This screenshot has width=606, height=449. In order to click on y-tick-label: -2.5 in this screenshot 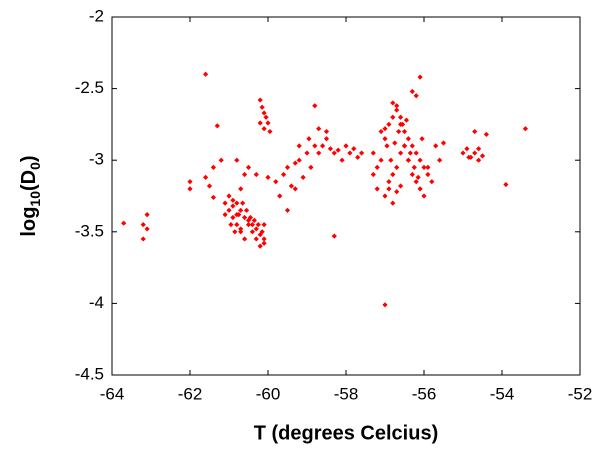, I will do `click(89, 87)`.